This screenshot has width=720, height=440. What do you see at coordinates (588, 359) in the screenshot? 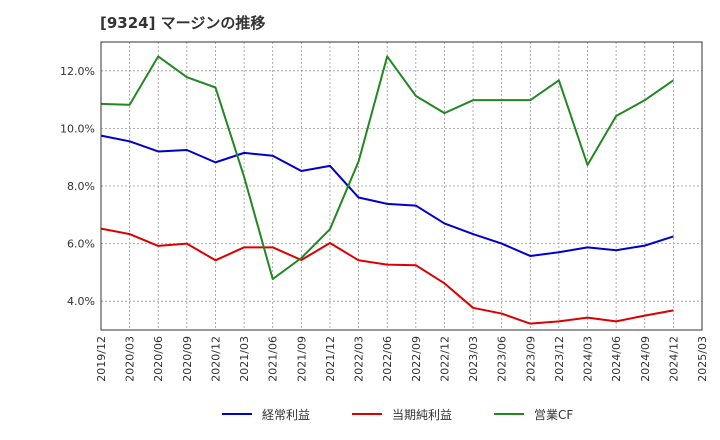
I see `x-tick-label: 2024/03` at bounding box center [588, 359].